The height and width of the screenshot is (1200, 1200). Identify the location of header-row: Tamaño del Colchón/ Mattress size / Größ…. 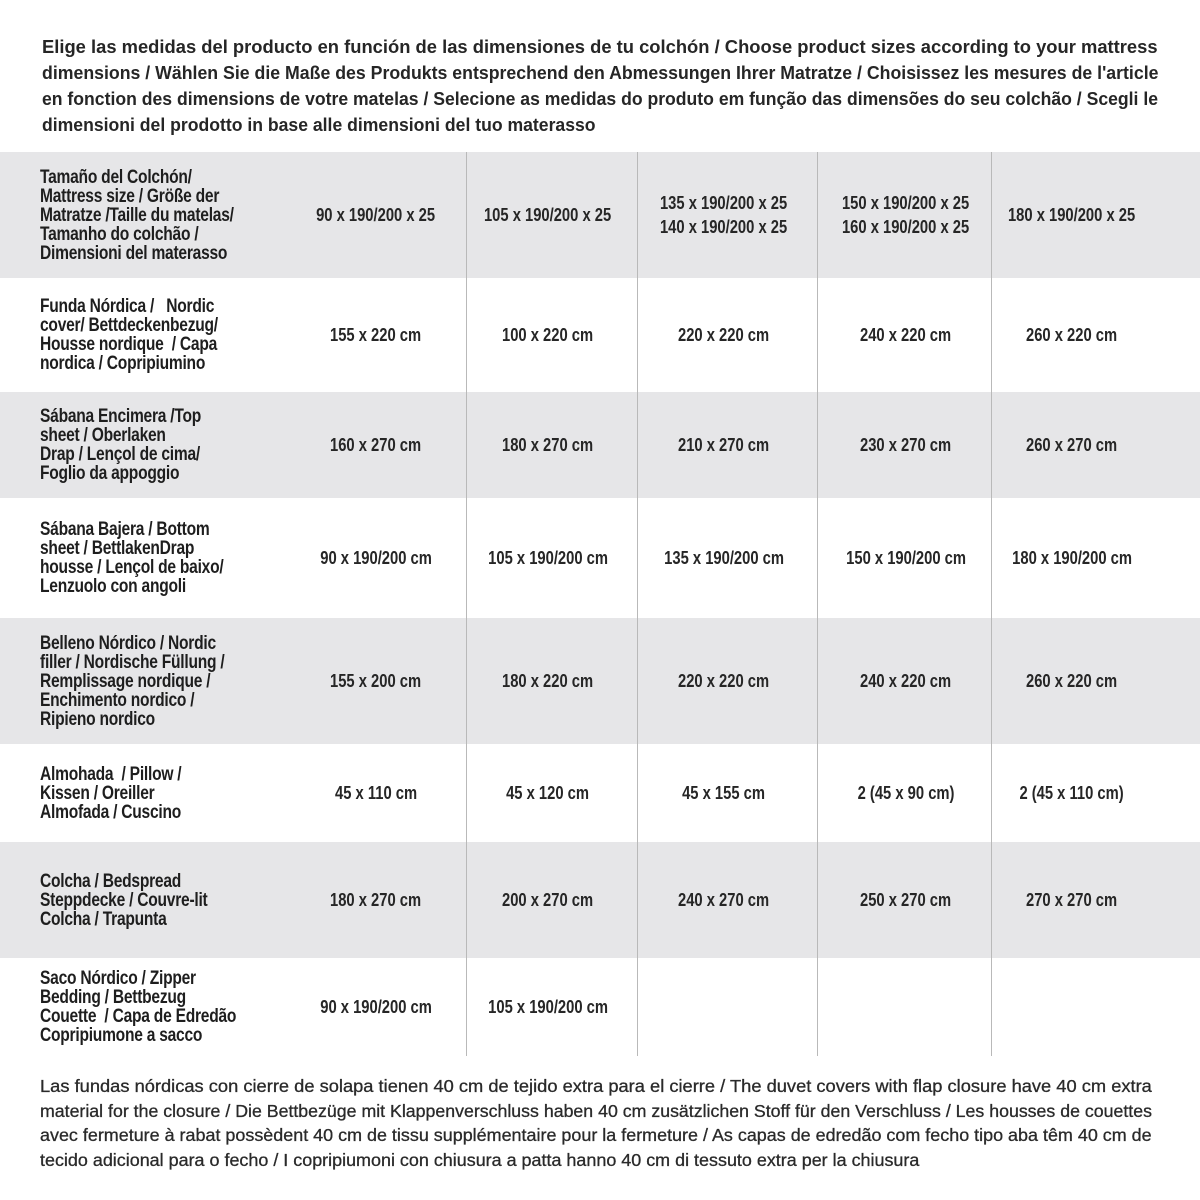
(600, 215).